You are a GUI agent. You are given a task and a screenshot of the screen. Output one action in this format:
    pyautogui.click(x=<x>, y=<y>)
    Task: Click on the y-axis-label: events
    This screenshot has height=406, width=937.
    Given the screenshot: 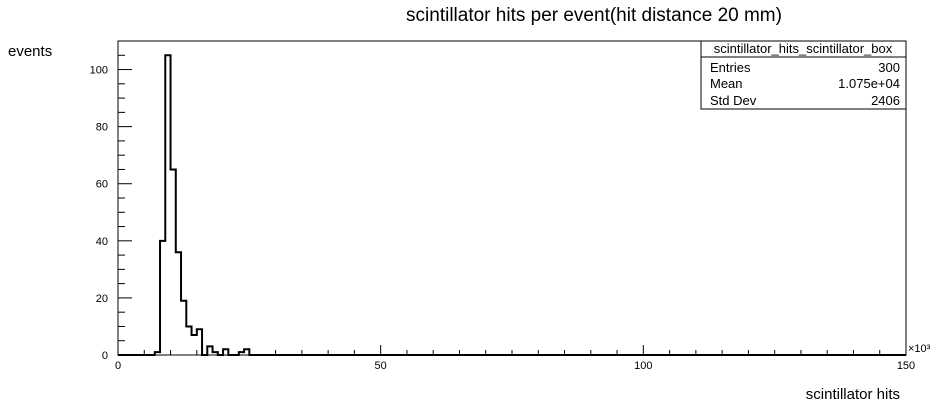 What is the action you would take?
    pyautogui.click(x=30, y=51)
    